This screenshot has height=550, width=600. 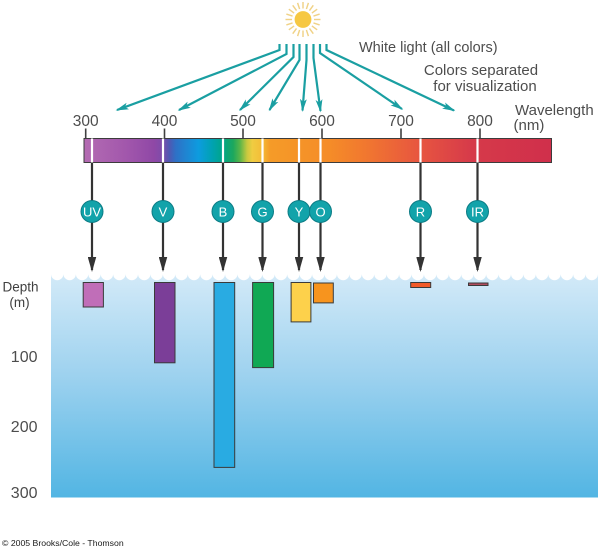 I want to click on svg-text: Y, so click(x=299, y=212).